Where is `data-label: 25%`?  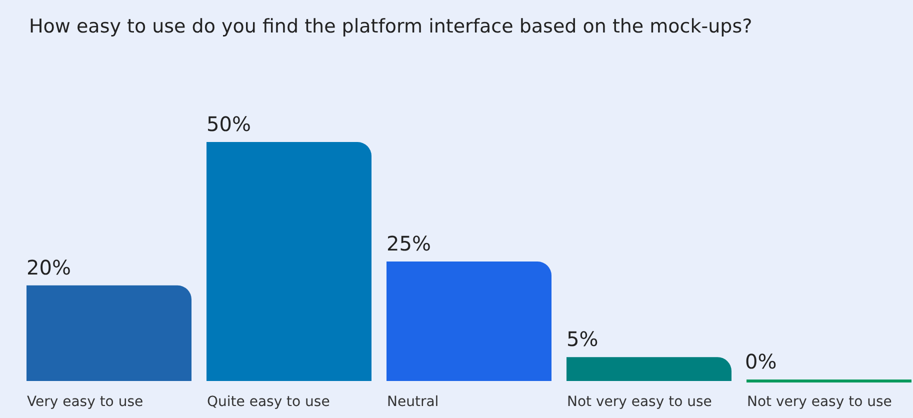 data-label: 25% is located at coordinates (408, 244).